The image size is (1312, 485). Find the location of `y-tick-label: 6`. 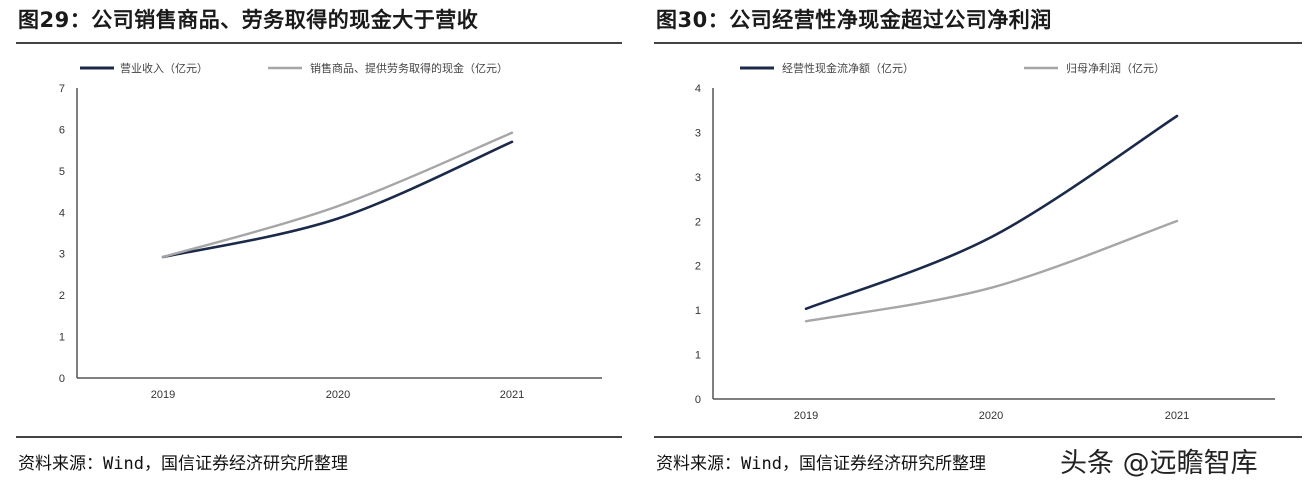

y-tick-label: 6 is located at coordinates (62, 130).